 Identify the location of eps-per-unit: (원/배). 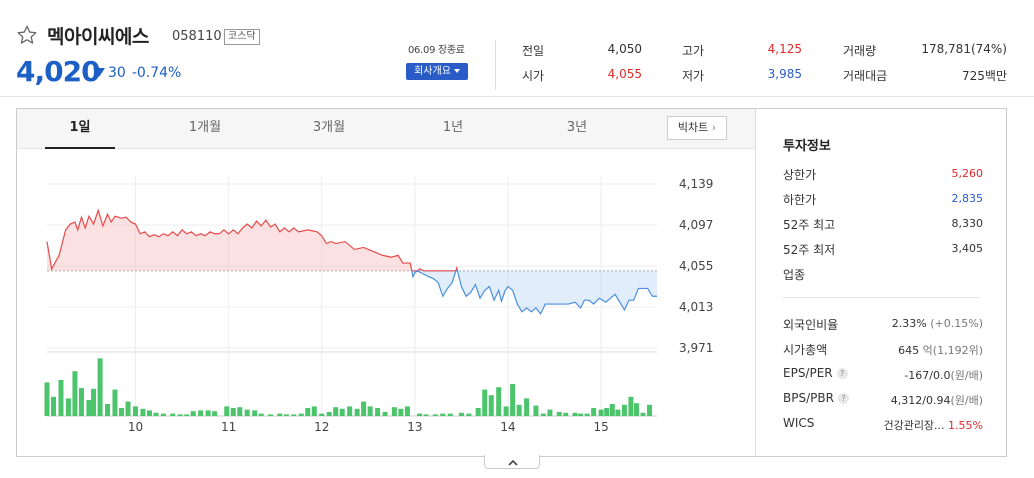
(966, 375).